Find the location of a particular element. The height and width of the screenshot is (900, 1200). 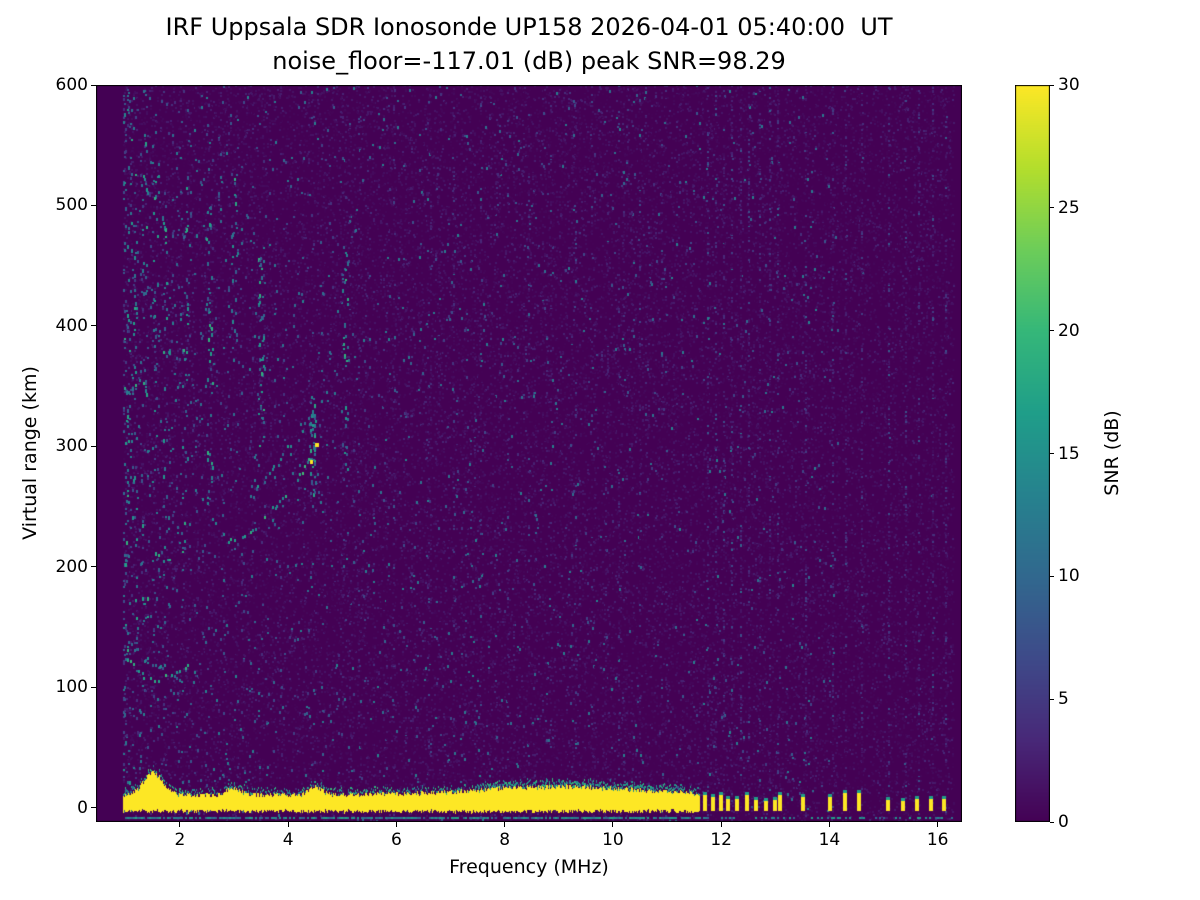

x-tick-label: 16 is located at coordinates (937, 840).